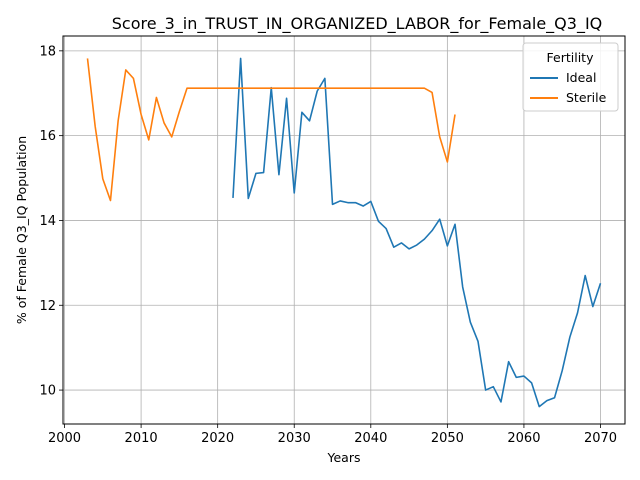 Image resolution: width=640 pixels, height=480 pixels. Describe the element at coordinates (47, 221) in the screenshot. I see `y-tick-label: 14` at that location.